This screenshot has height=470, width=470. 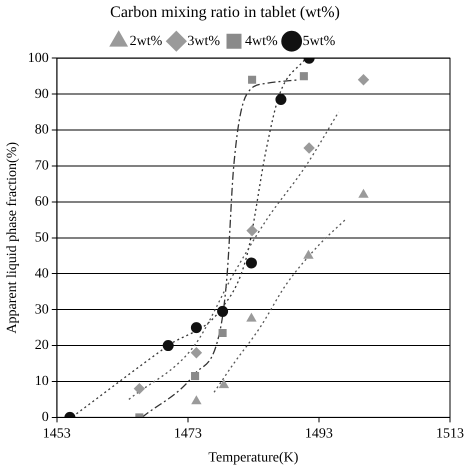 What do you see at coordinates (41, 130) in the screenshot?
I see `y-tick-label: 80` at bounding box center [41, 130].